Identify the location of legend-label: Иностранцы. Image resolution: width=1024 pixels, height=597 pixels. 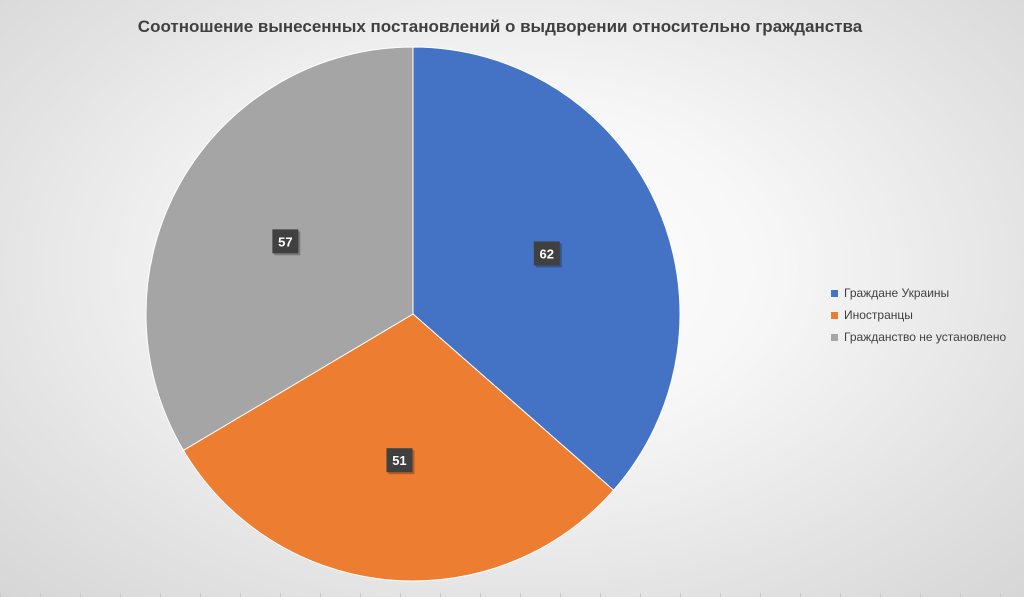
(878, 315).